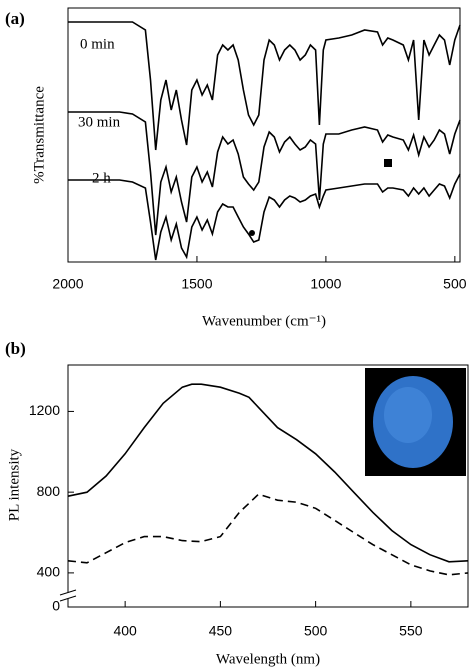 The width and height of the screenshot is (470, 671). What do you see at coordinates (325, 284) in the screenshot?
I see `x-tick-label: 1000` at bounding box center [325, 284].